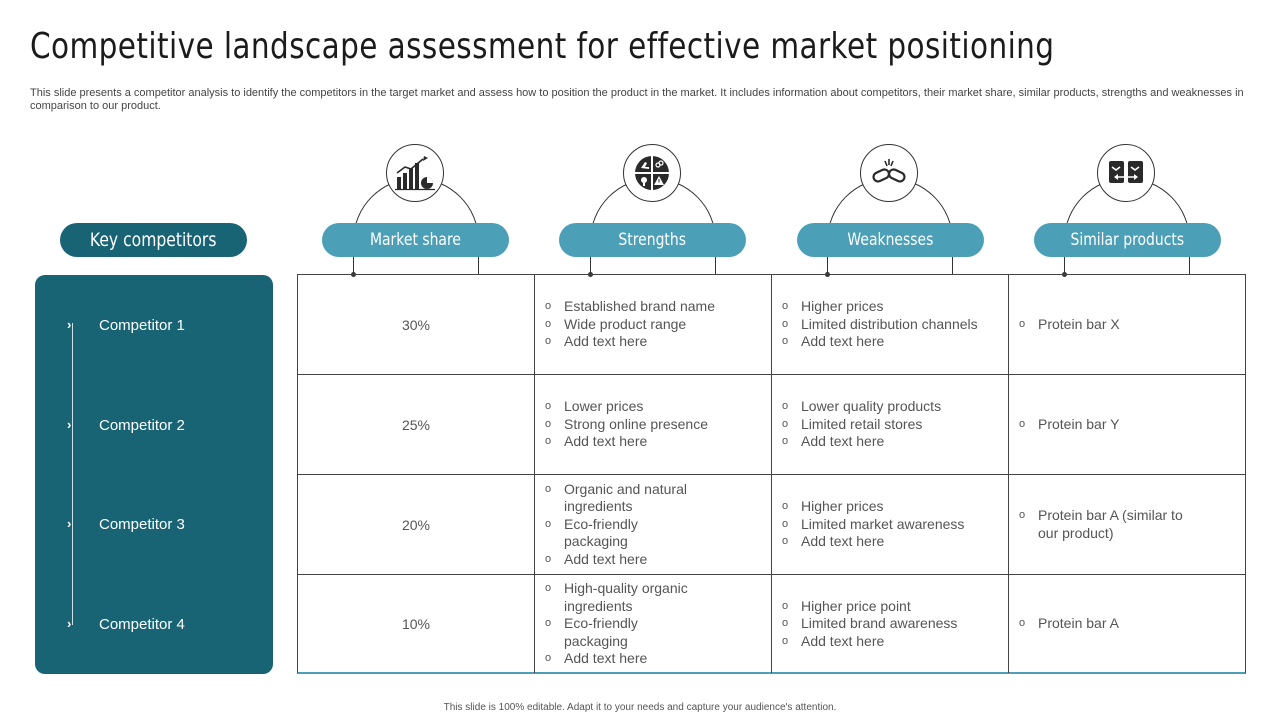 The width and height of the screenshot is (1280, 720). What do you see at coordinates (142, 624) in the screenshot?
I see `competitor-label: Competitor 4` at bounding box center [142, 624].